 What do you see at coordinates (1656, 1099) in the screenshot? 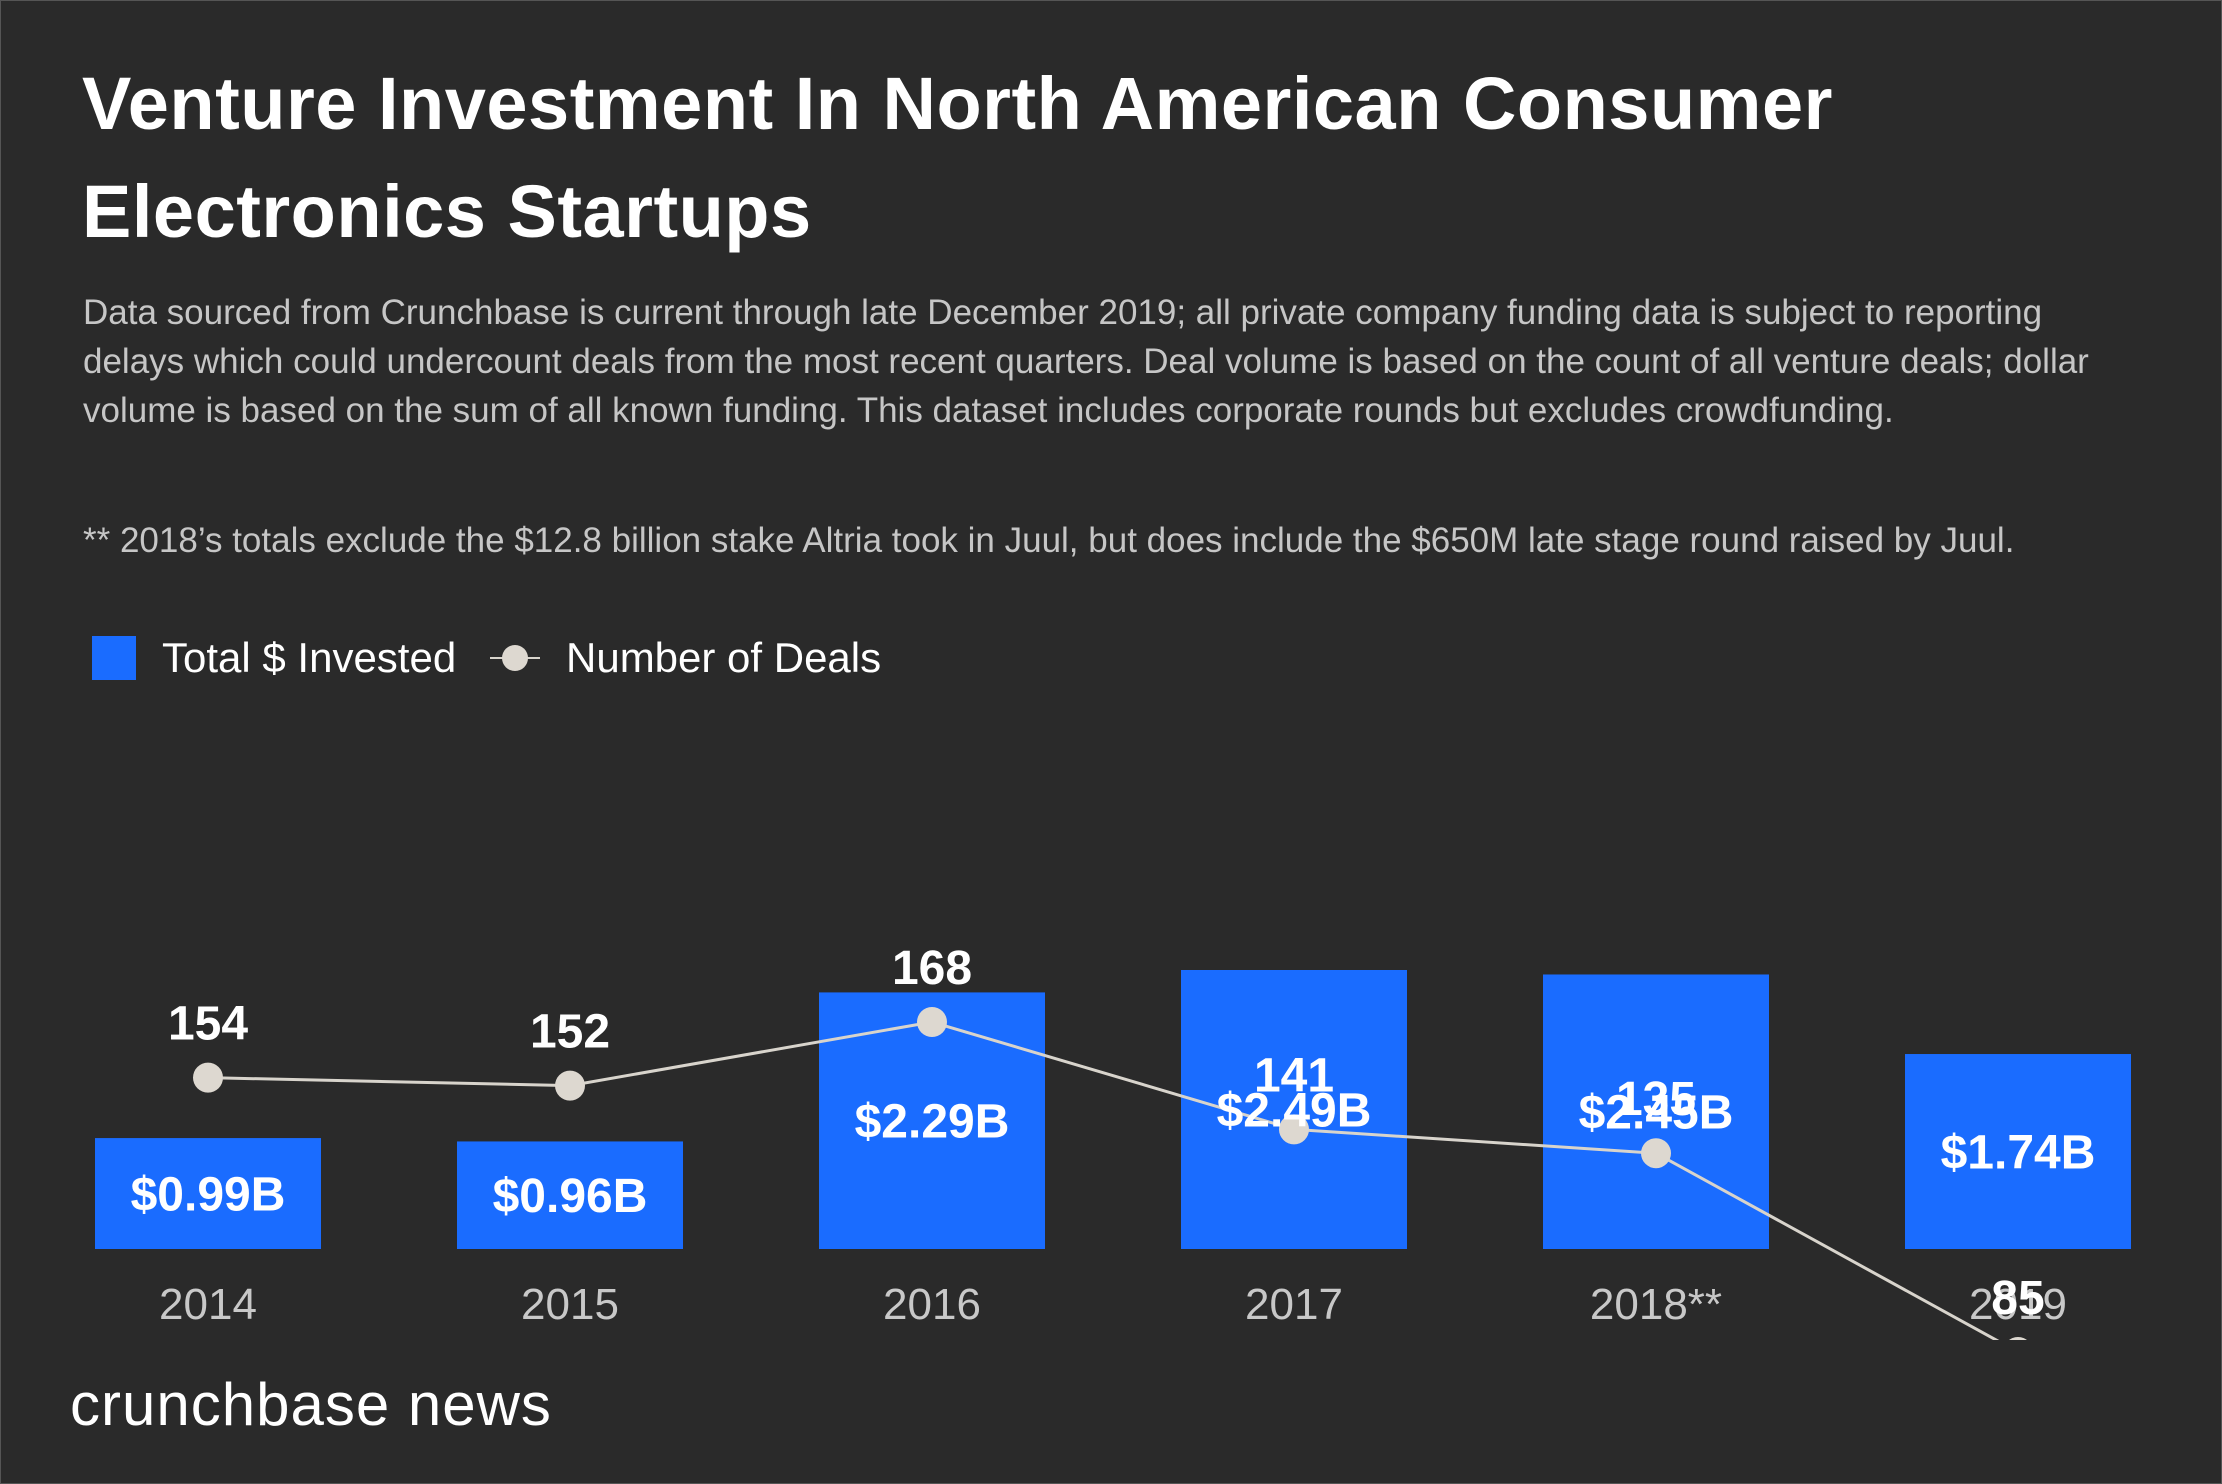
I see `deals-value-label: 135` at bounding box center [1656, 1099].